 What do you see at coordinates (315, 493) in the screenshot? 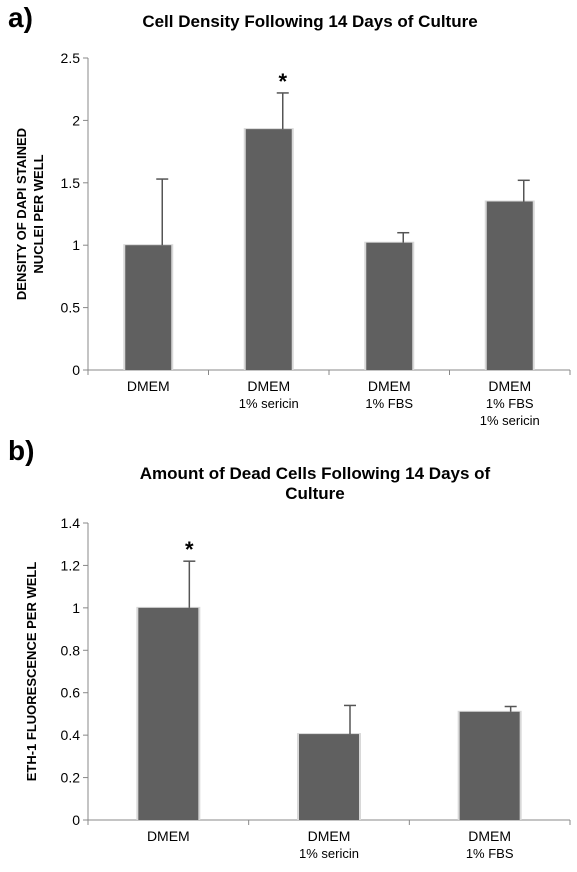
I see `chart-title-b-line-2: Culture` at bounding box center [315, 493].